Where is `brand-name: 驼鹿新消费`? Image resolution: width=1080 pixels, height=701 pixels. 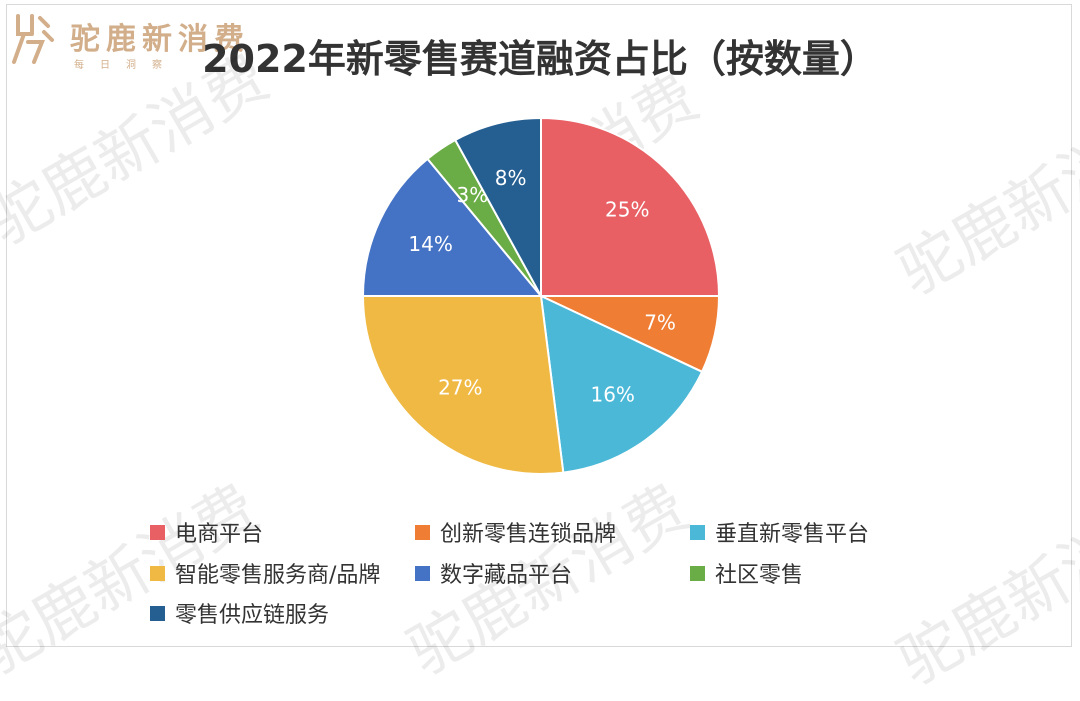 brand-name: 驼鹿新消费 is located at coordinates (160, 39).